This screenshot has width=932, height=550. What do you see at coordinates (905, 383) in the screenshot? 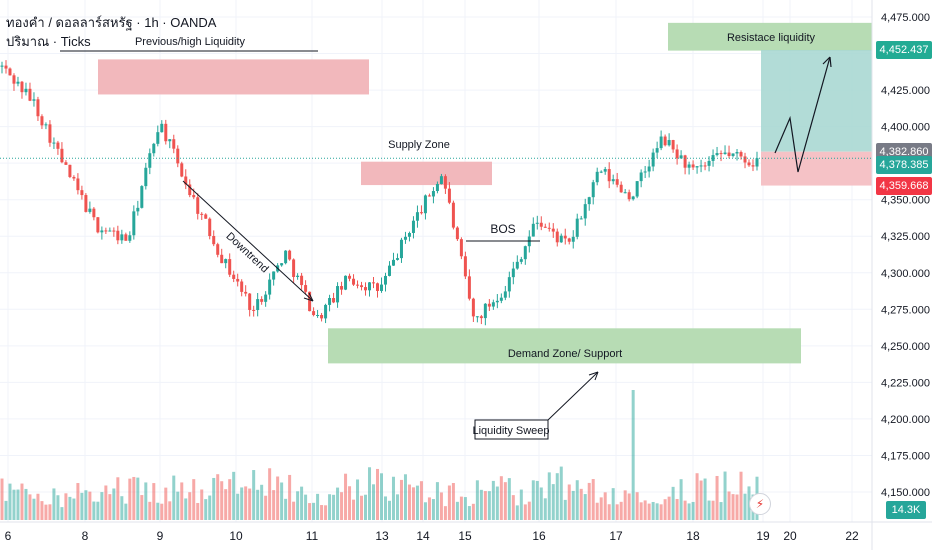
I see `y-tick-label: 4,225.000` at bounding box center [905, 383].